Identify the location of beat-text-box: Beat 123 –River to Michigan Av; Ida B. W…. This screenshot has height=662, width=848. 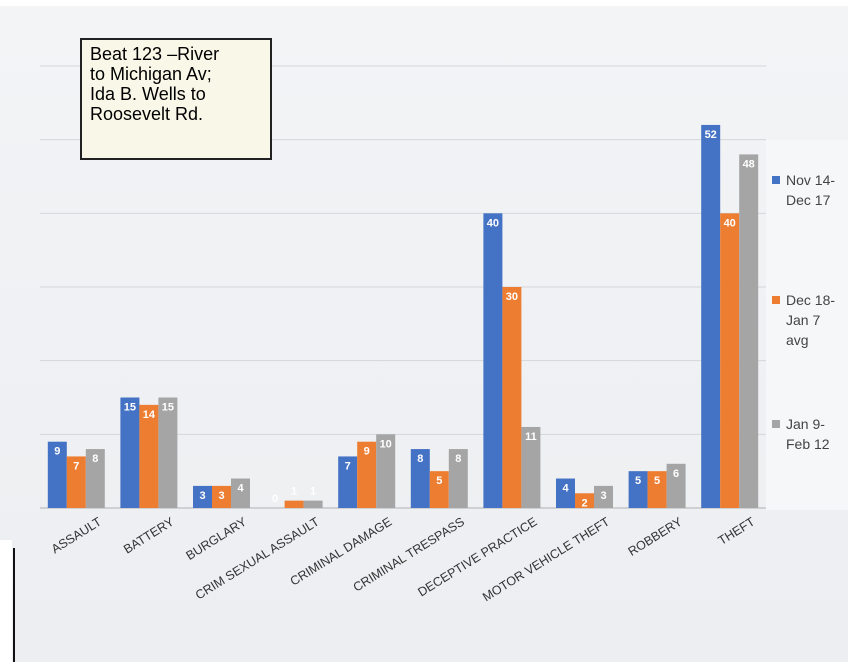
(176, 99).